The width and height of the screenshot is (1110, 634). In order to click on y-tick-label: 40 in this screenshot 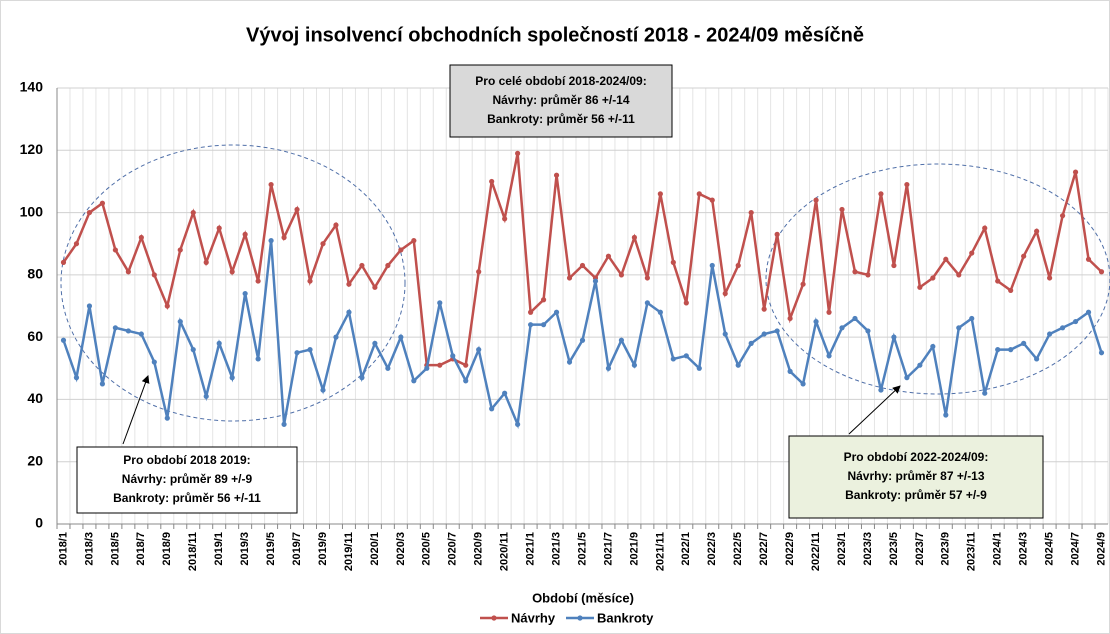, I will do `click(35, 398)`.